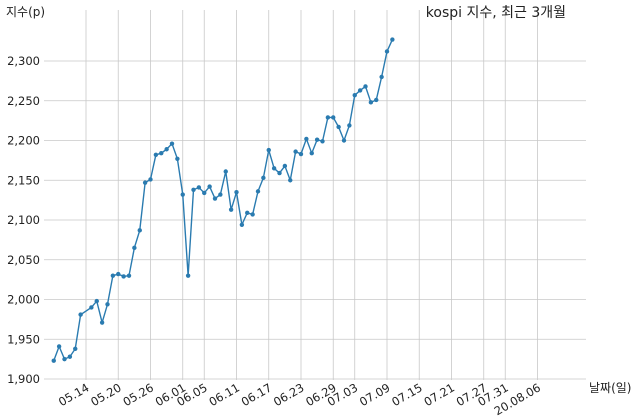  I want to click on x-tick-label: 07.09, so click(375, 394).